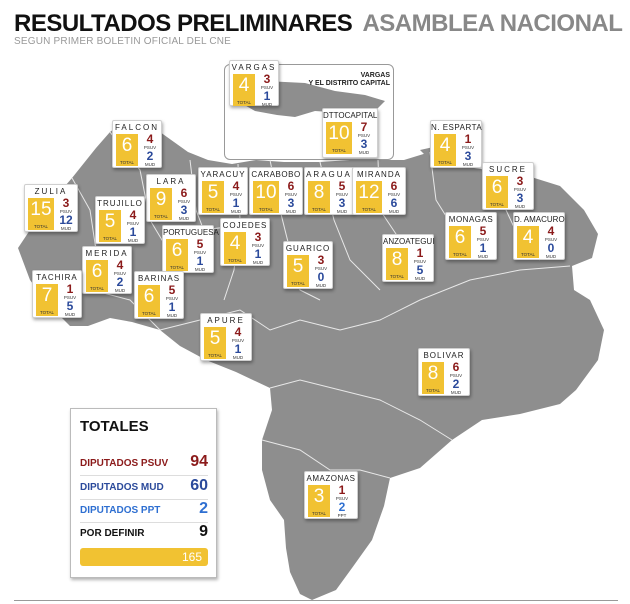 This screenshot has height=604, width=630. Describe the element at coordinates (144, 533) in the screenshot. I see `totales-row-por-definir: POR DEFINIR 9` at that location.